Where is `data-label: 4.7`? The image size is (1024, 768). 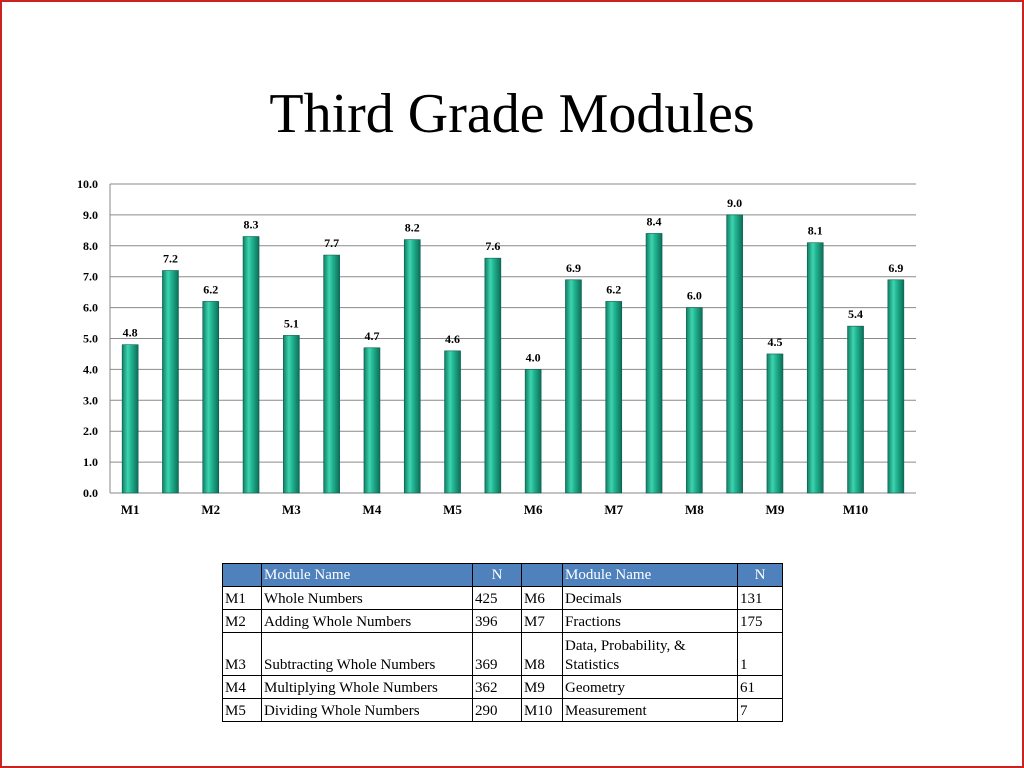 data-label: 4.7 is located at coordinates (371, 336).